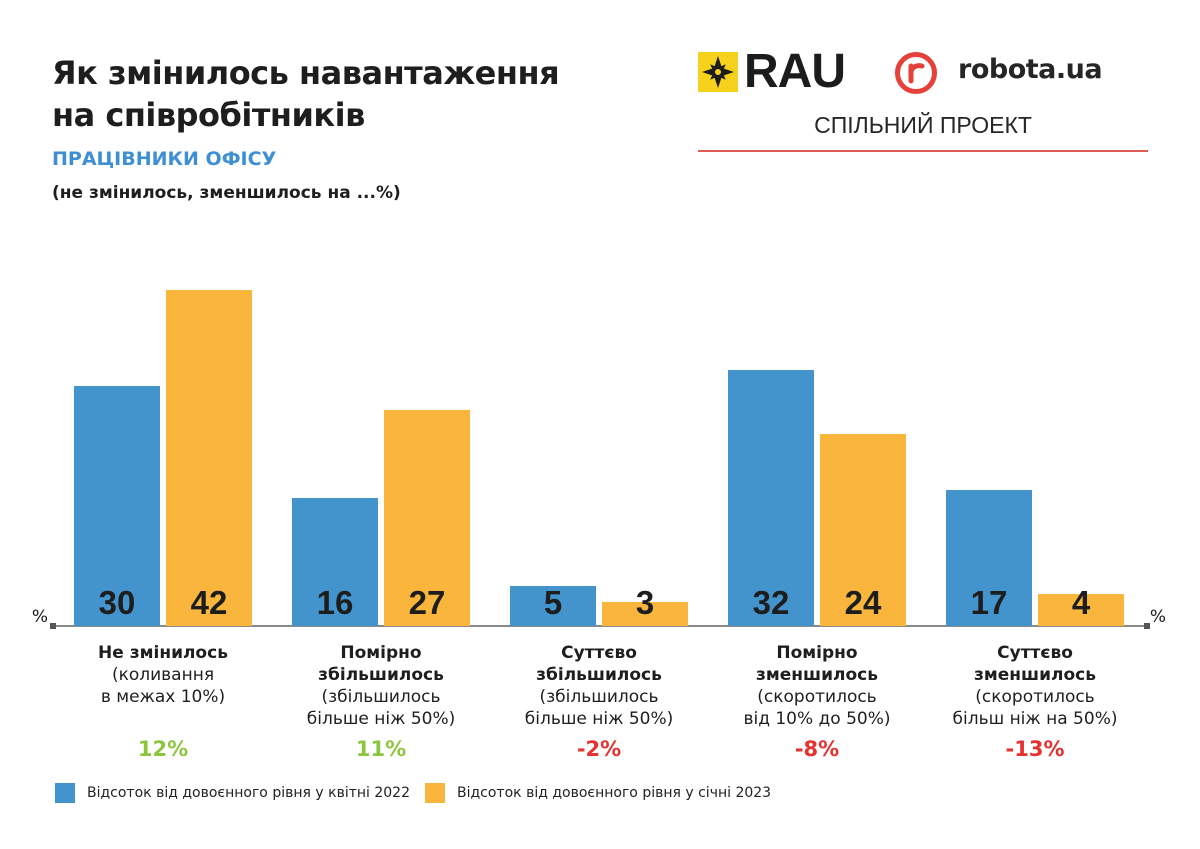 Image resolution: width=1200 pixels, height=849 pixels. What do you see at coordinates (1030, 69) in the screenshot?
I see `robota-logo-text: robota.ua` at bounding box center [1030, 69].